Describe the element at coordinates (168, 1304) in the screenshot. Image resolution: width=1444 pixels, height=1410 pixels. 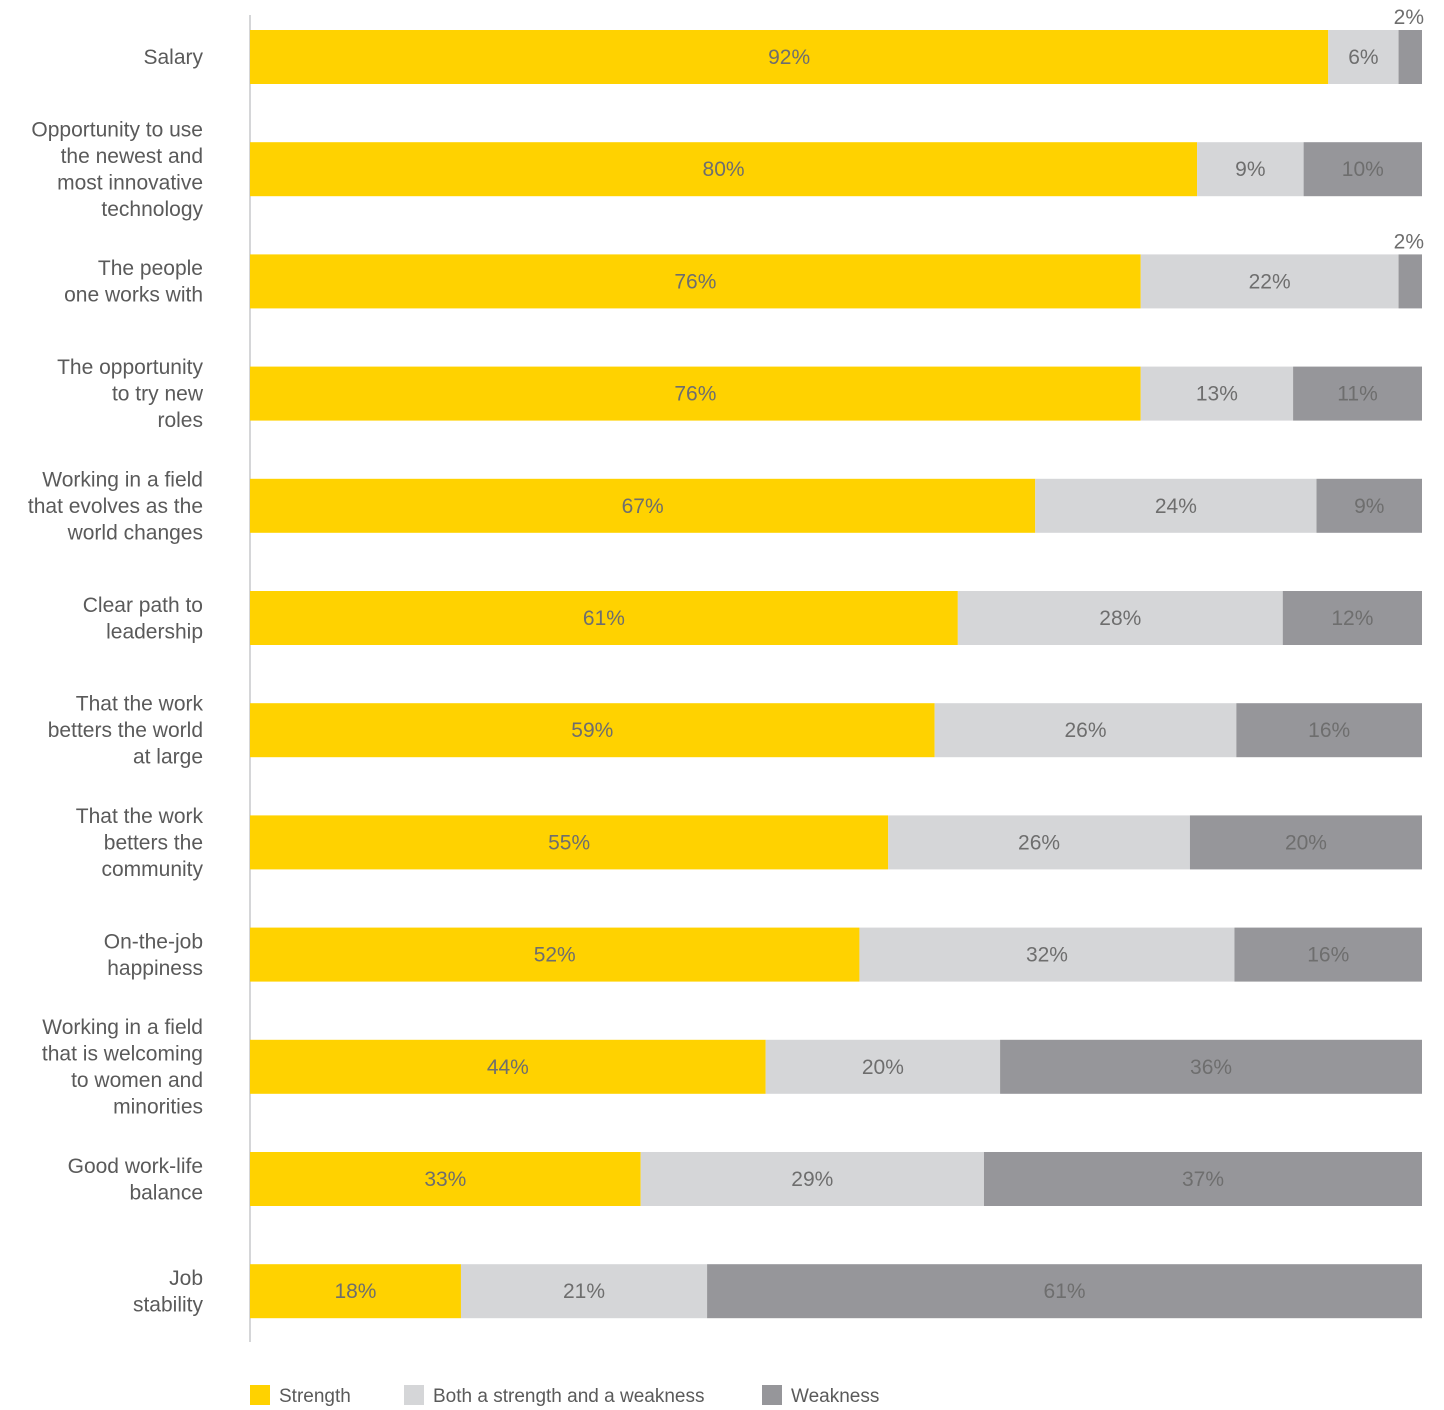
I see `category-label-line: stability` at that location.